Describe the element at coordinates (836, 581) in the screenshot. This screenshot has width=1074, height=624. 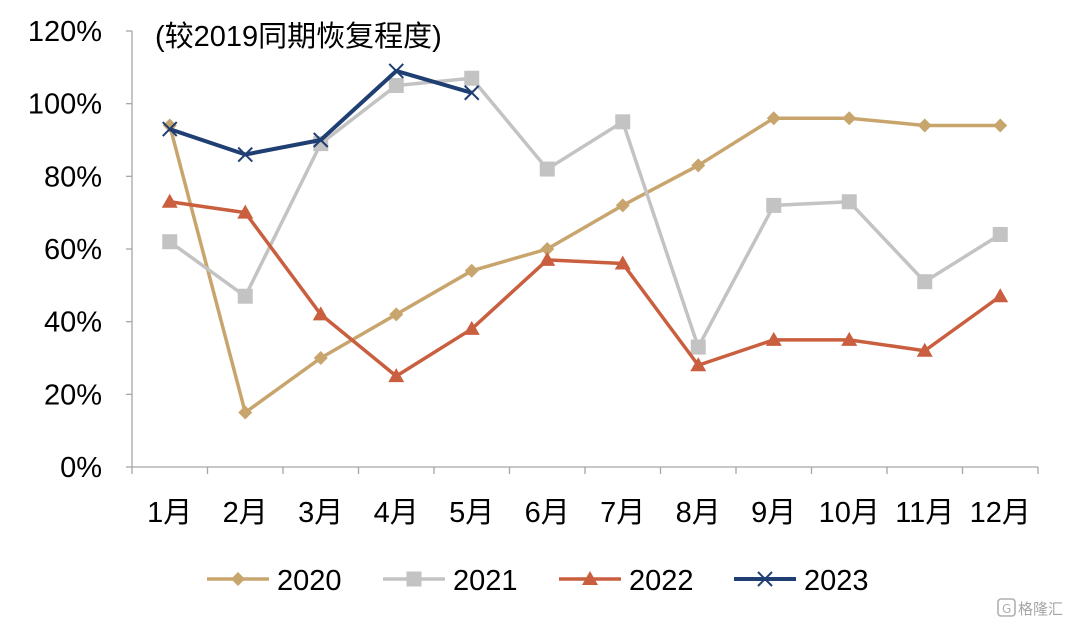
I see `legend-label: 2023` at that location.